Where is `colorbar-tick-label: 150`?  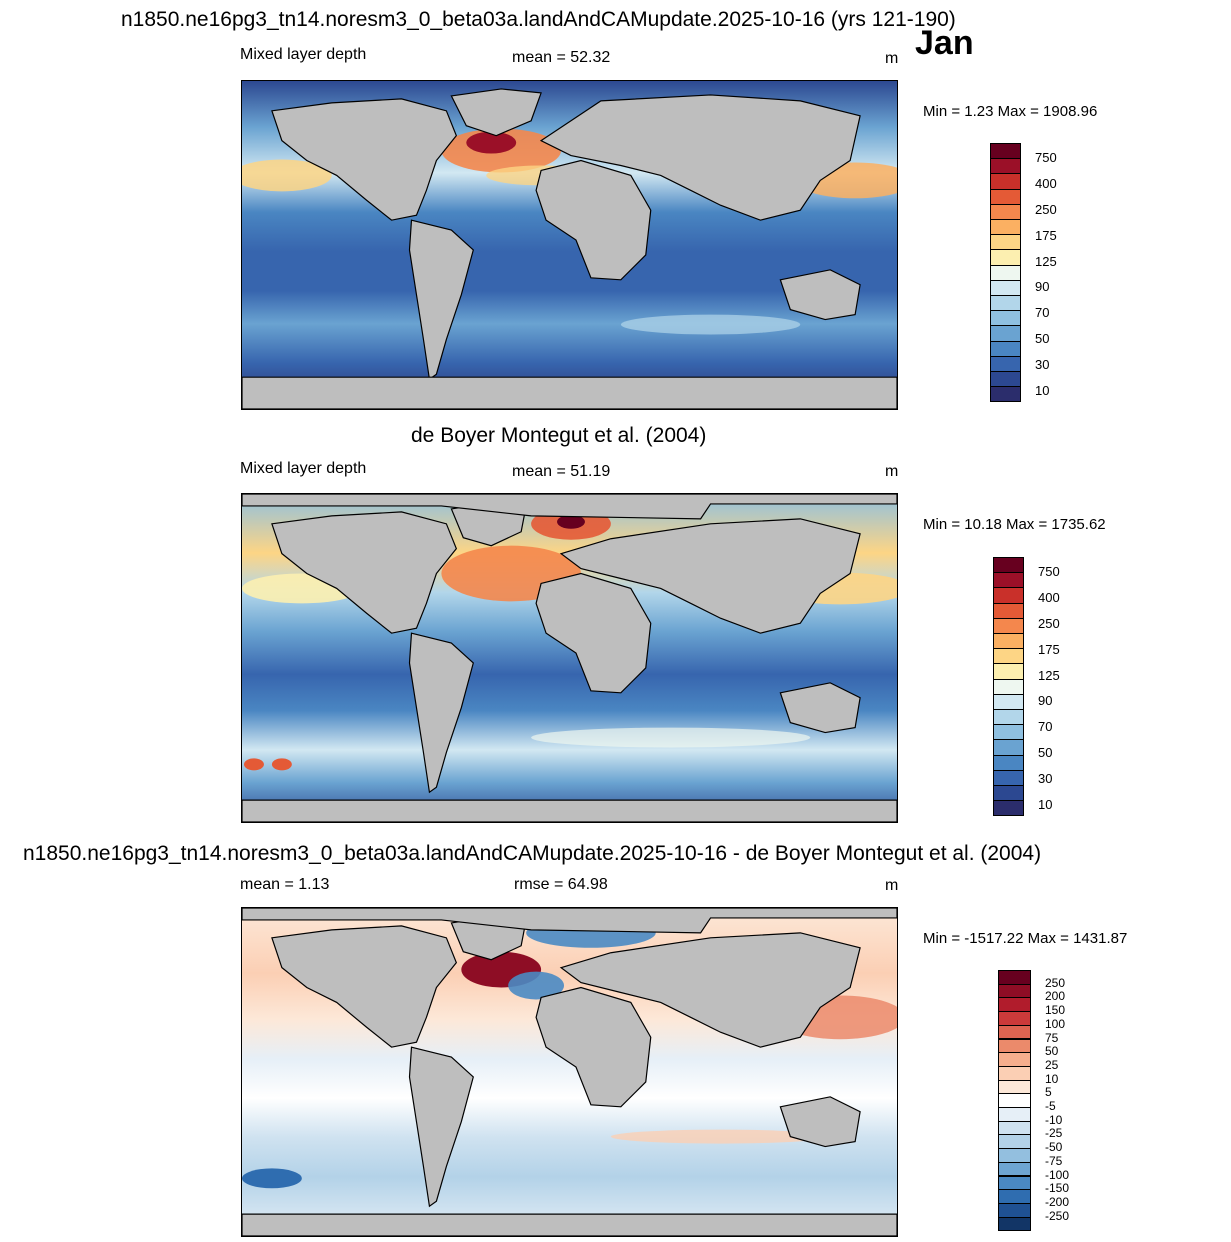
colorbar-tick-label: 150 is located at coordinates (1055, 1010).